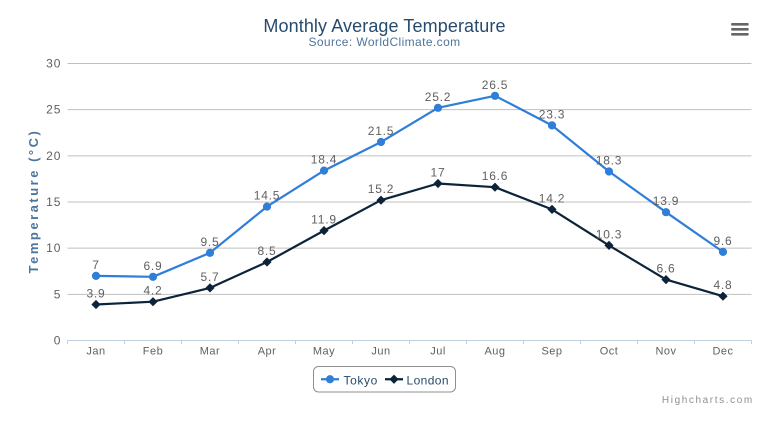 Image resolution: width=769 pixels, height=421 pixels. I want to click on svg-text: 17, so click(438, 173).